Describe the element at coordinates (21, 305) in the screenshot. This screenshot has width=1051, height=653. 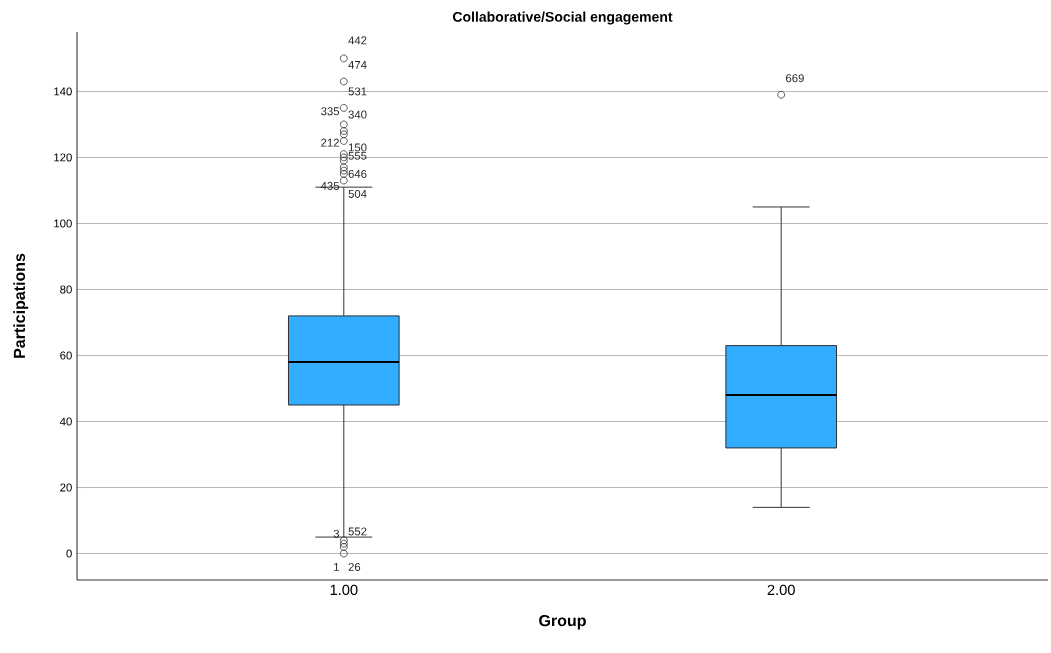
I see `y-axis-title: Participations` at that location.